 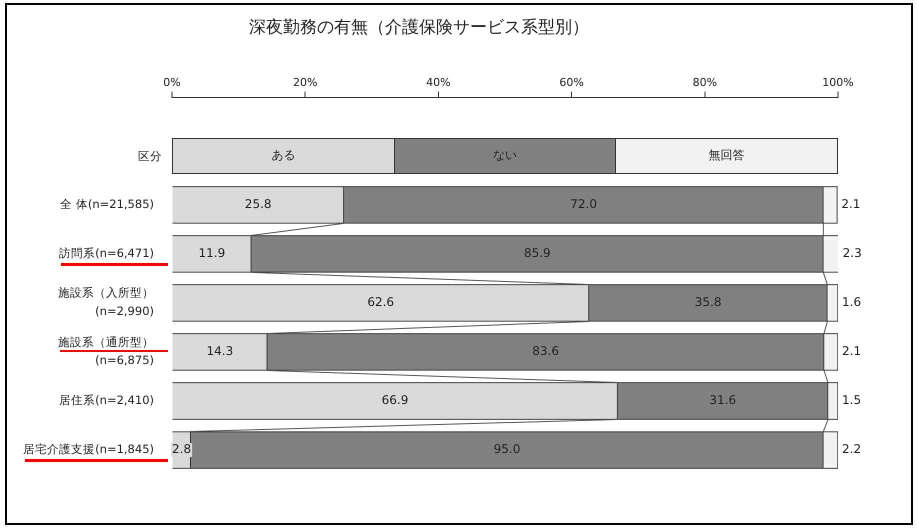 What do you see at coordinates (305, 82) in the screenshot?
I see `x2-tick-label: 20%` at bounding box center [305, 82].